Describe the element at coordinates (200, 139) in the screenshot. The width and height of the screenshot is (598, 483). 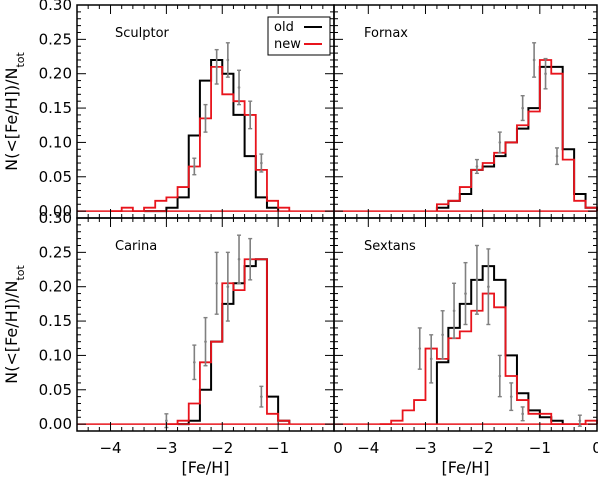
I see `histogram-new-sculptor` at that location.